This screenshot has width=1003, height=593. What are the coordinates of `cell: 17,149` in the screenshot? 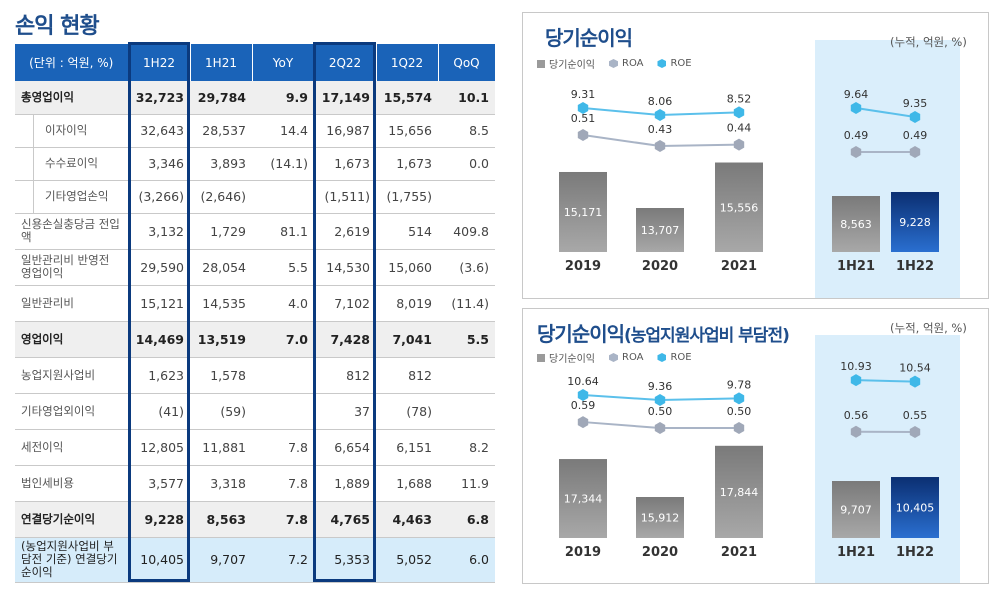 It's located at (345, 98).